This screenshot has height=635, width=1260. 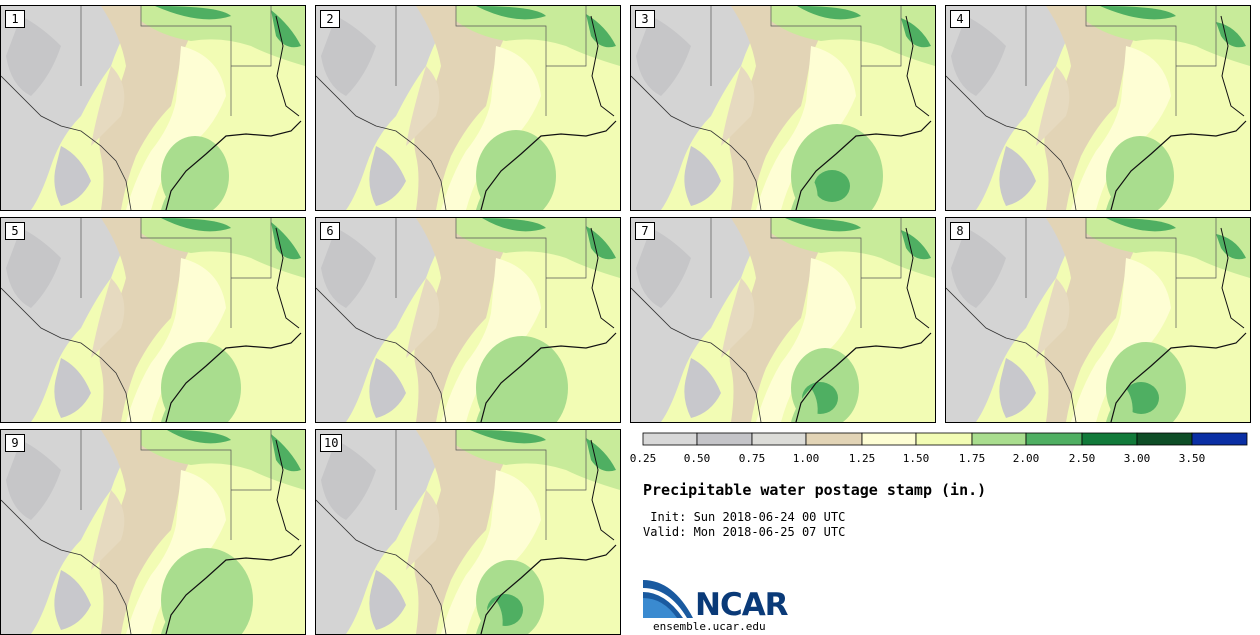 What do you see at coordinates (643, 458) in the screenshot?
I see `colorbar-tick-label: 0.25` at bounding box center [643, 458].